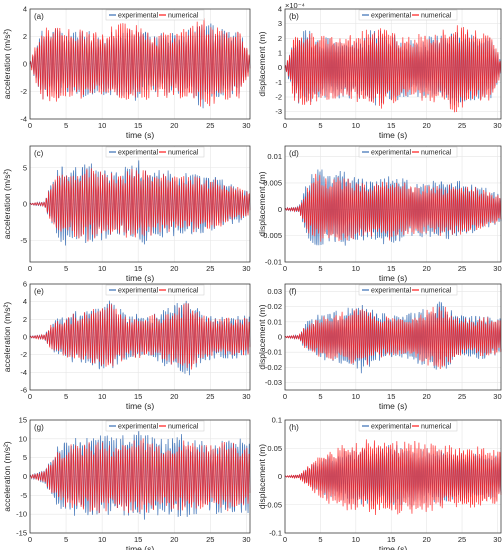  What do you see at coordinates (39, 153) in the screenshot?
I see `panel-label: (c)` at bounding box center [39, 153].